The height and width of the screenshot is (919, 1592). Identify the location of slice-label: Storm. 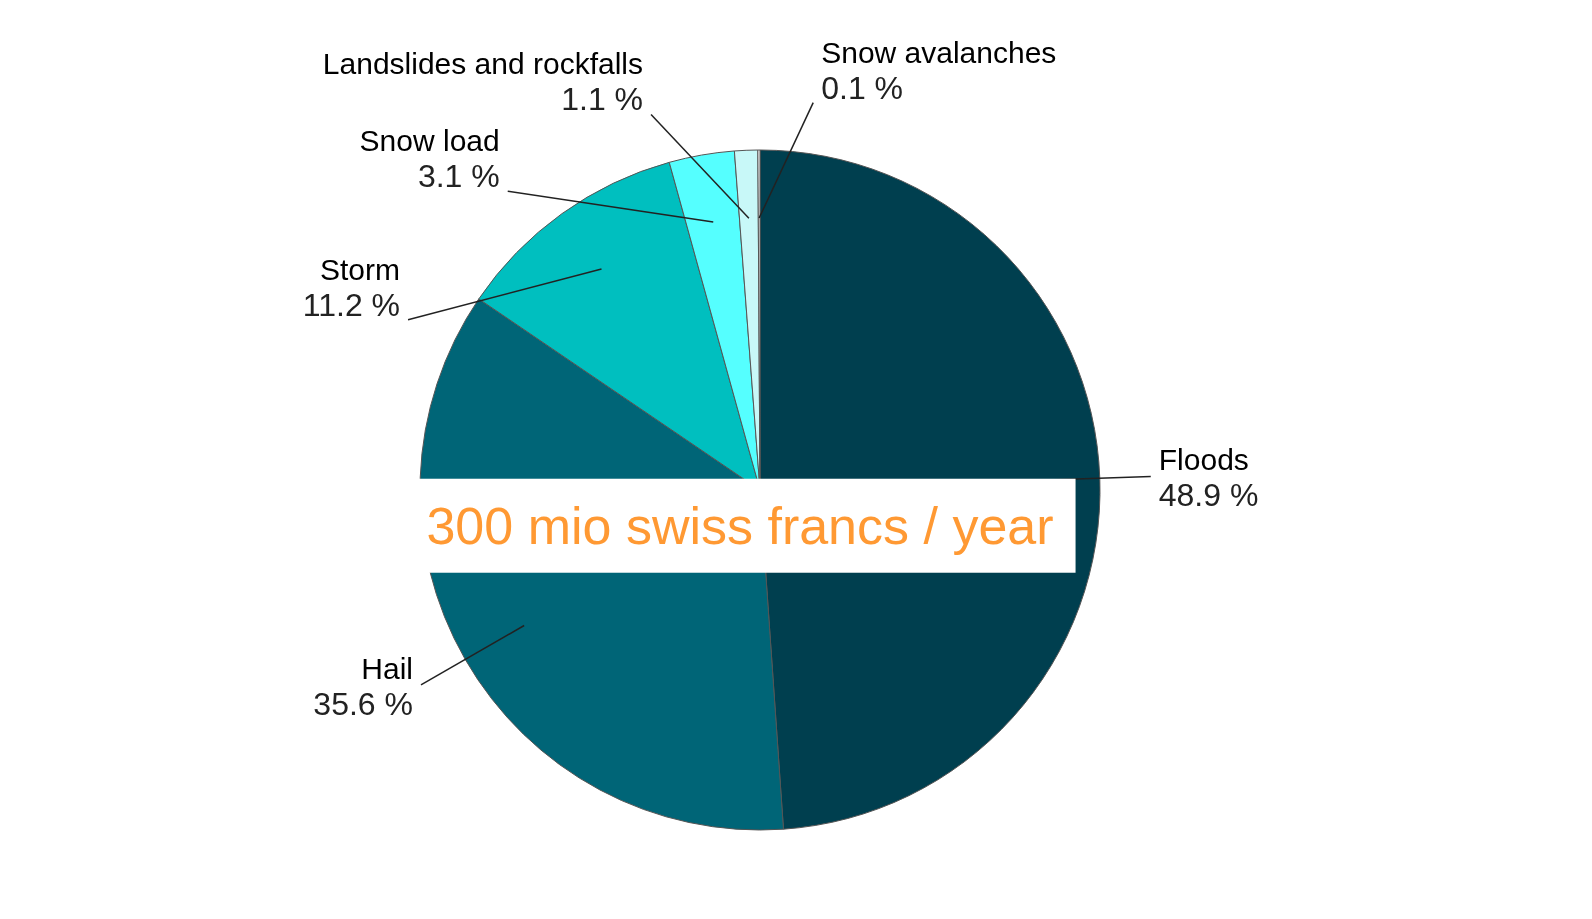
(360, 269).